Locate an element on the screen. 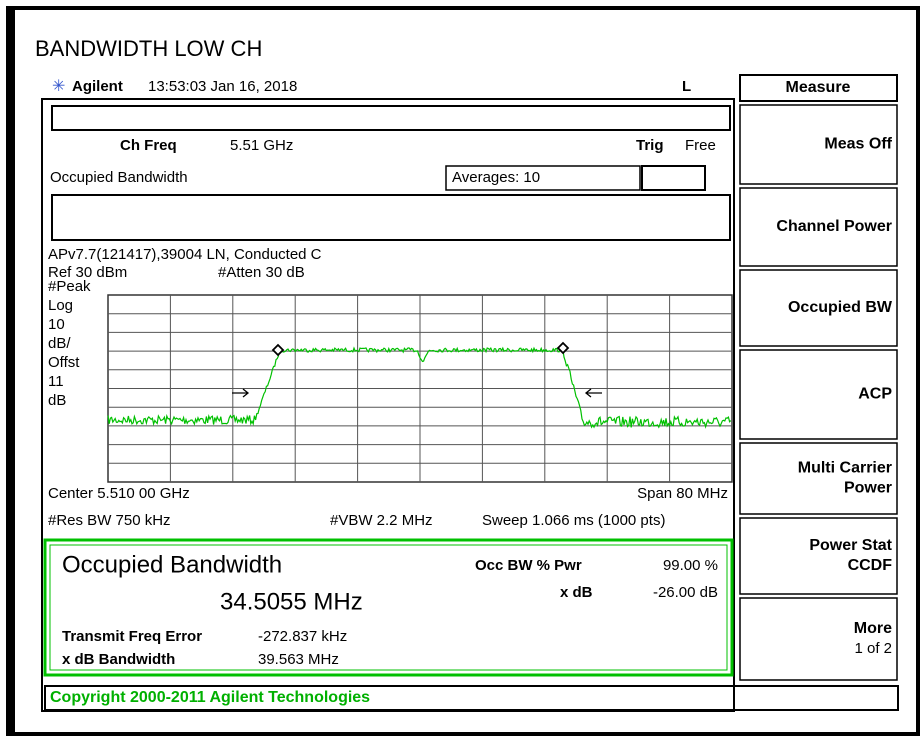  vbw: #VBW 2.2 MHz is located at coordinates (381, 520).